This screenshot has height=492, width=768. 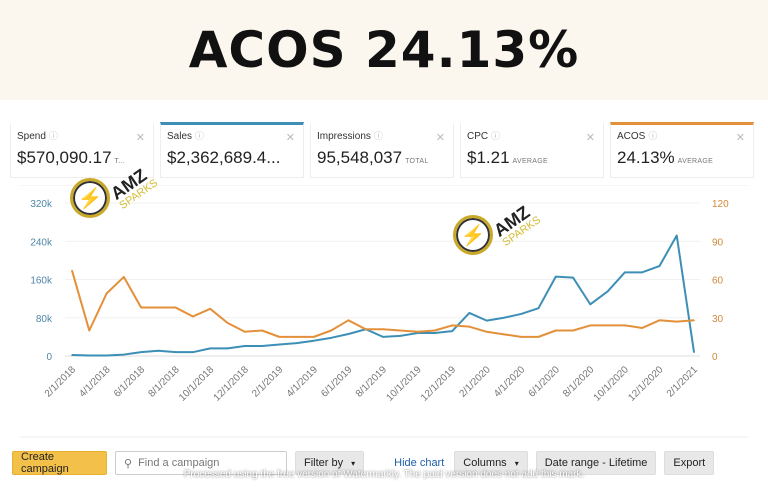 What do you see at coordinates (545, 382) in the screenshot?
I see `x-tick-label: 6/1/2020` at bounding box center [545, 382].